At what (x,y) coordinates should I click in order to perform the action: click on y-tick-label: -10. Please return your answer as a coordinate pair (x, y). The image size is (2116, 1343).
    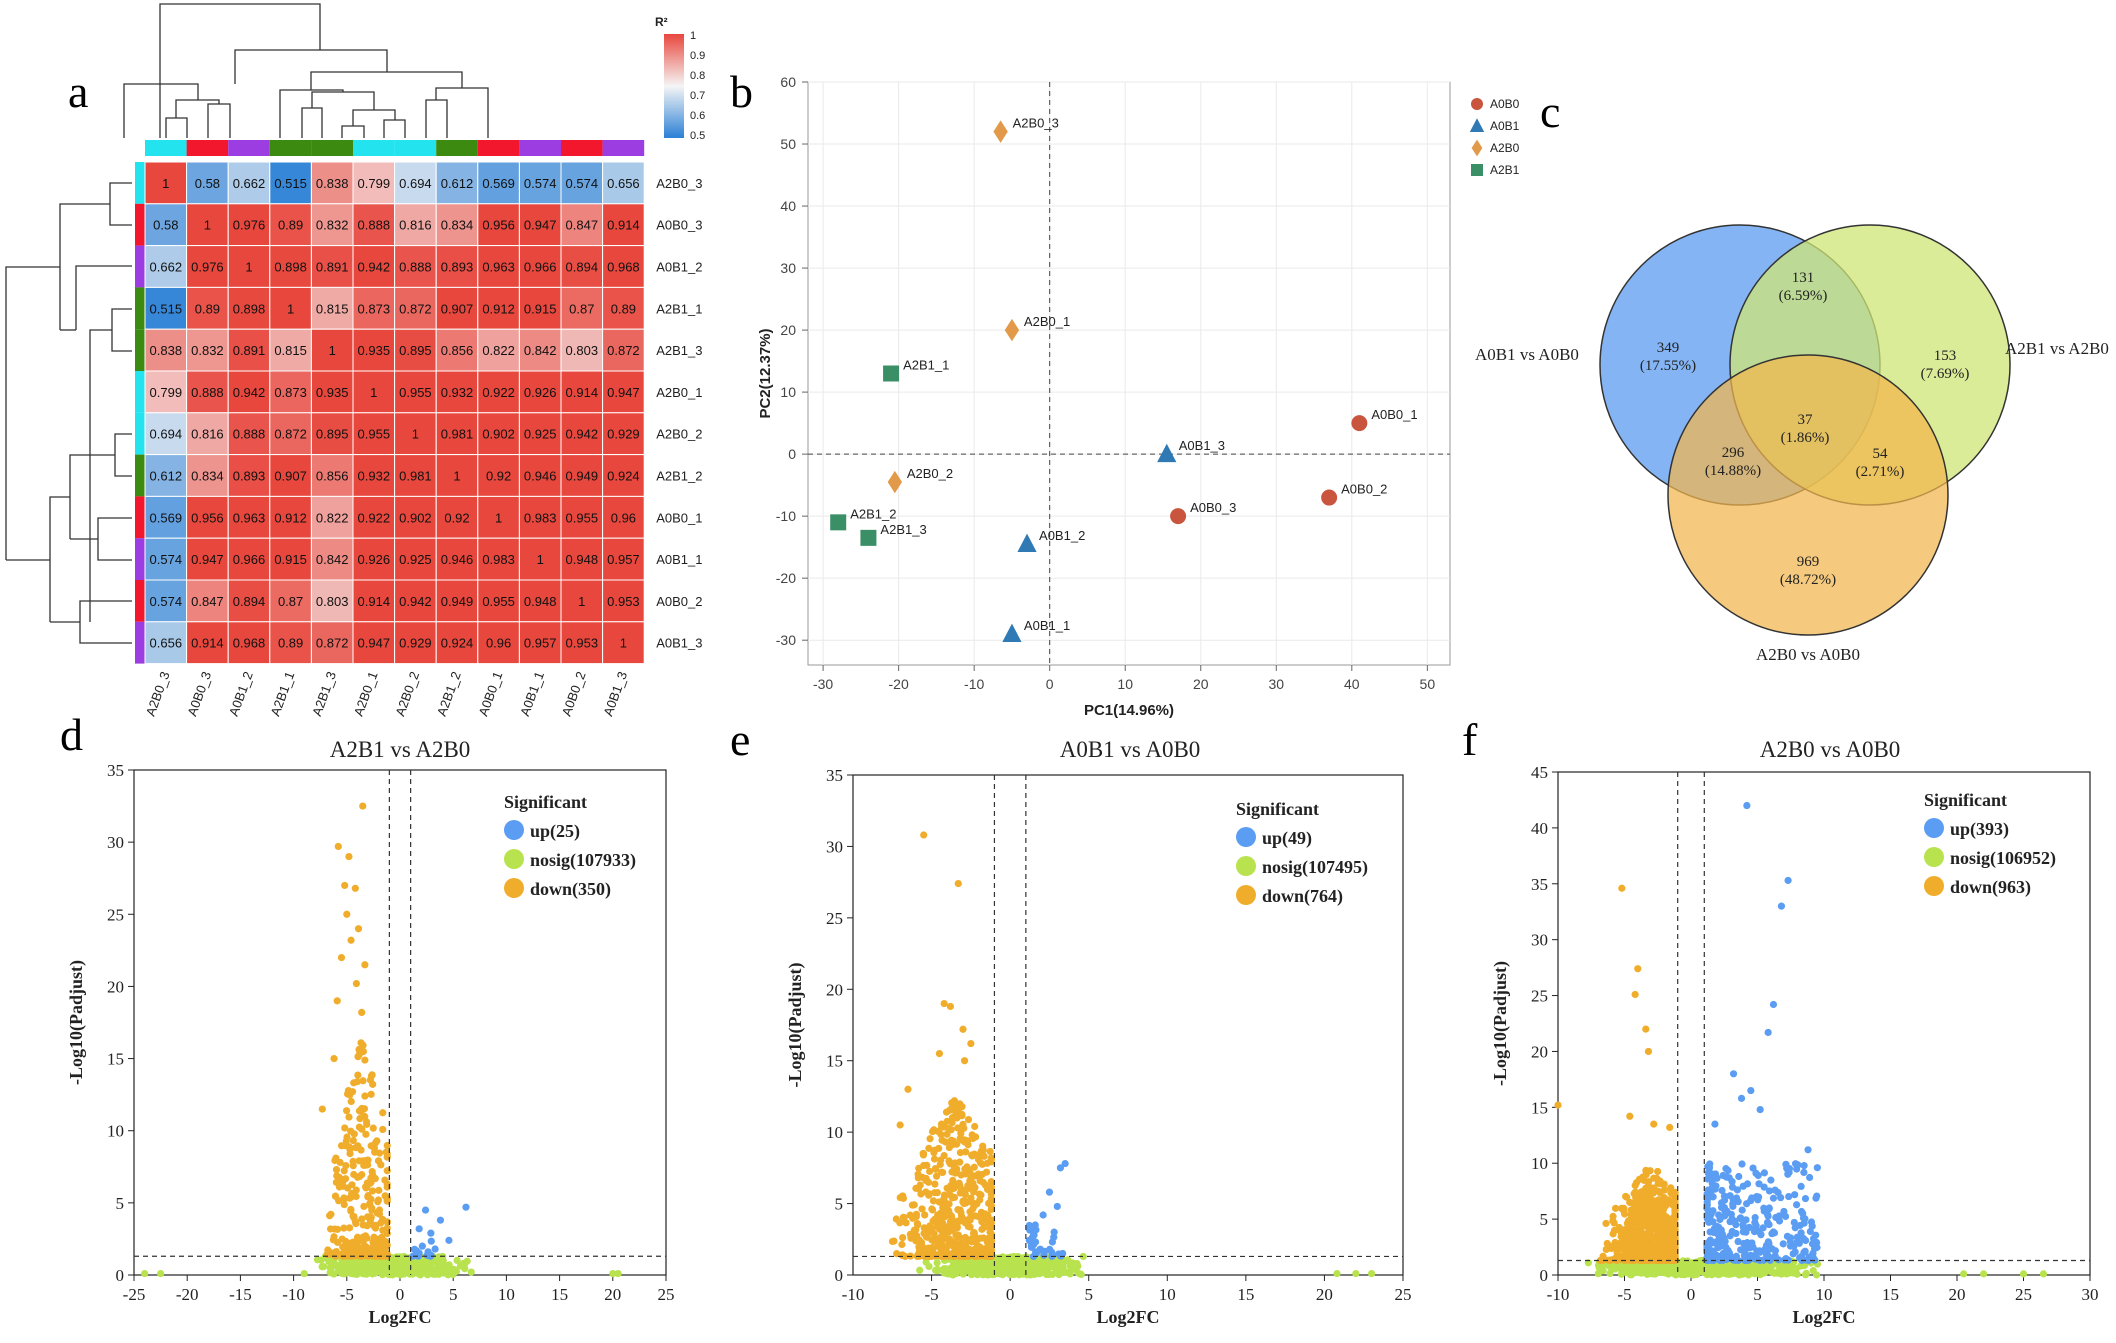
    Looking at the image, I should click on (786, 516).